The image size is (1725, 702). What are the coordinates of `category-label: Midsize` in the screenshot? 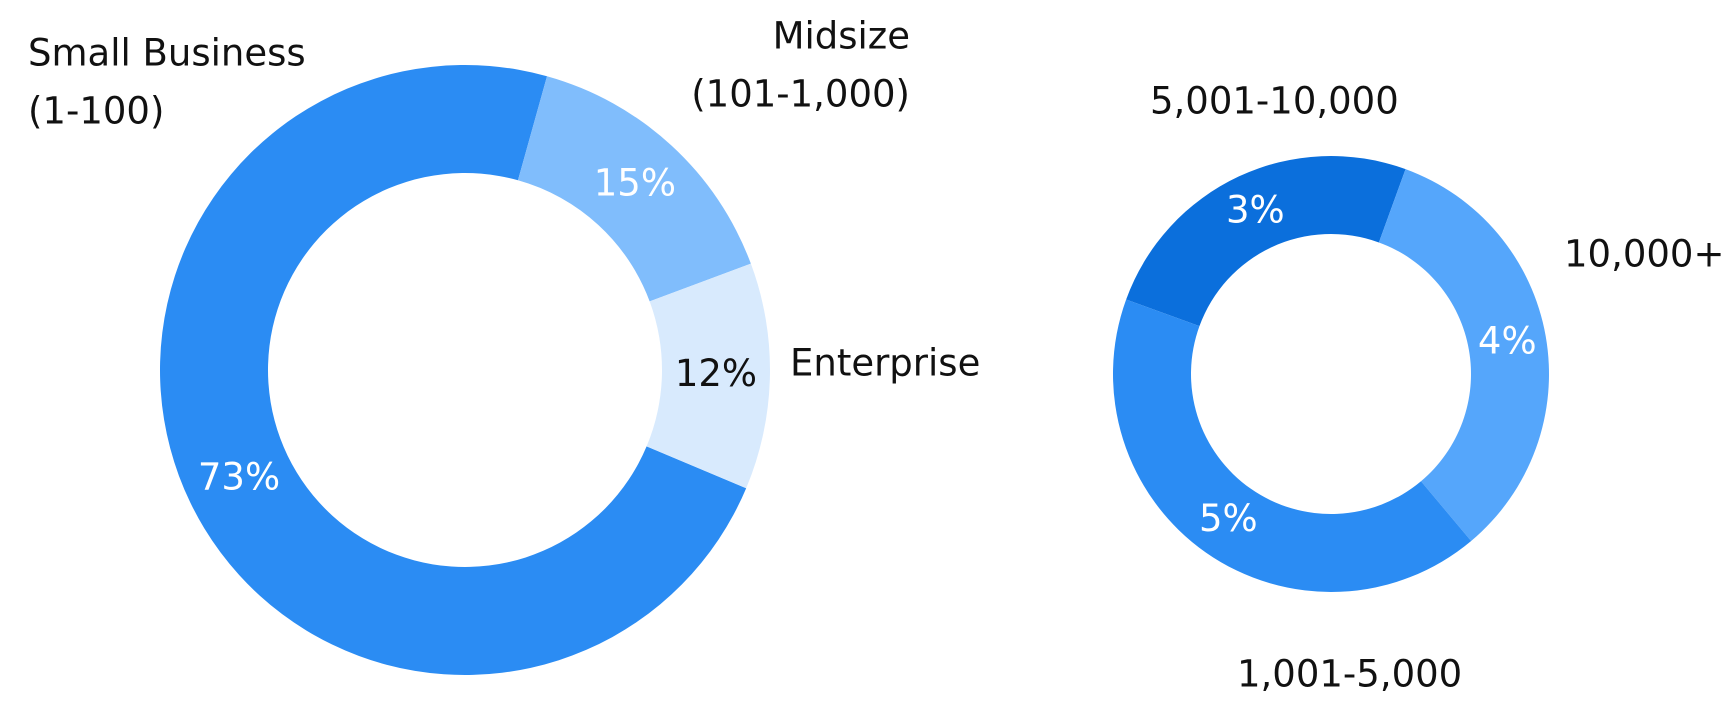 It's located at (841, 36).